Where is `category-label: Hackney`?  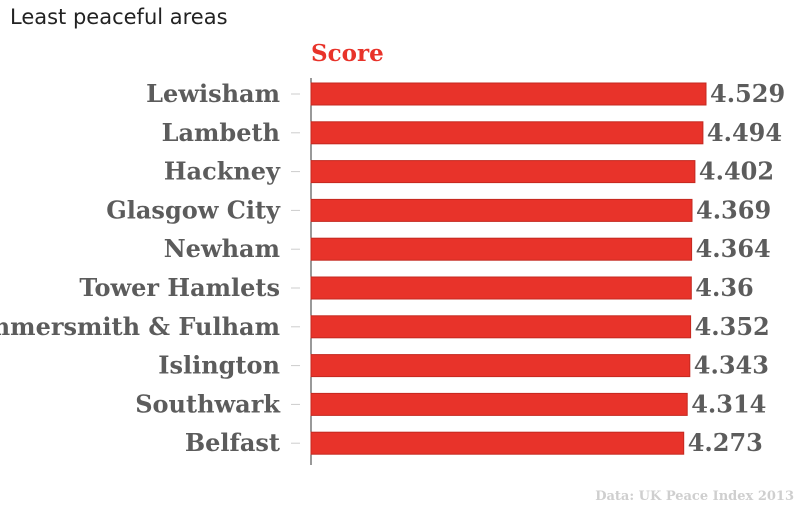
category-label: Hackney is located at coordinates (222, 171).